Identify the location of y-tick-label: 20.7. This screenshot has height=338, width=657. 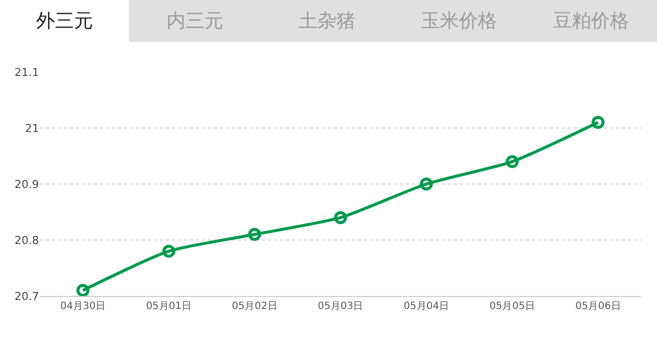
(26, 296).